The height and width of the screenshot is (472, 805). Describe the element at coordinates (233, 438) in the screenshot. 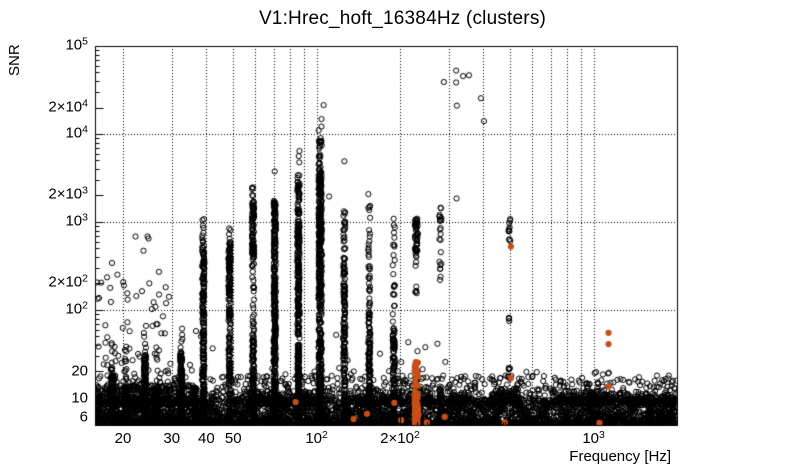

I see `x-tick-label: 50` at that location.